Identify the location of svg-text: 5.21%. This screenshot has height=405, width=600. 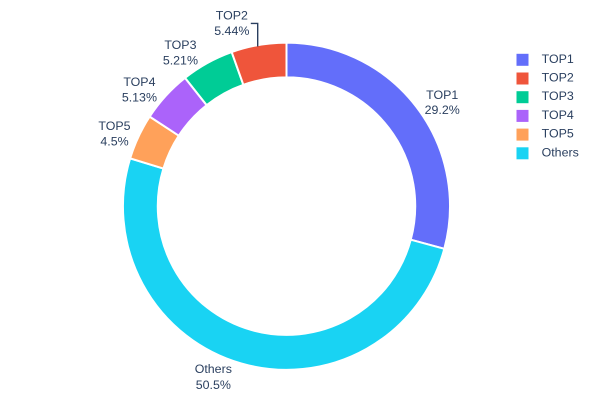
(180, 61).